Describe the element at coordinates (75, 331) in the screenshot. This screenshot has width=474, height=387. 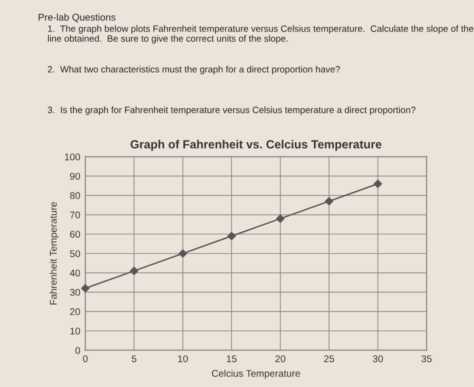
I see `y-tick-label: 10` at that location.